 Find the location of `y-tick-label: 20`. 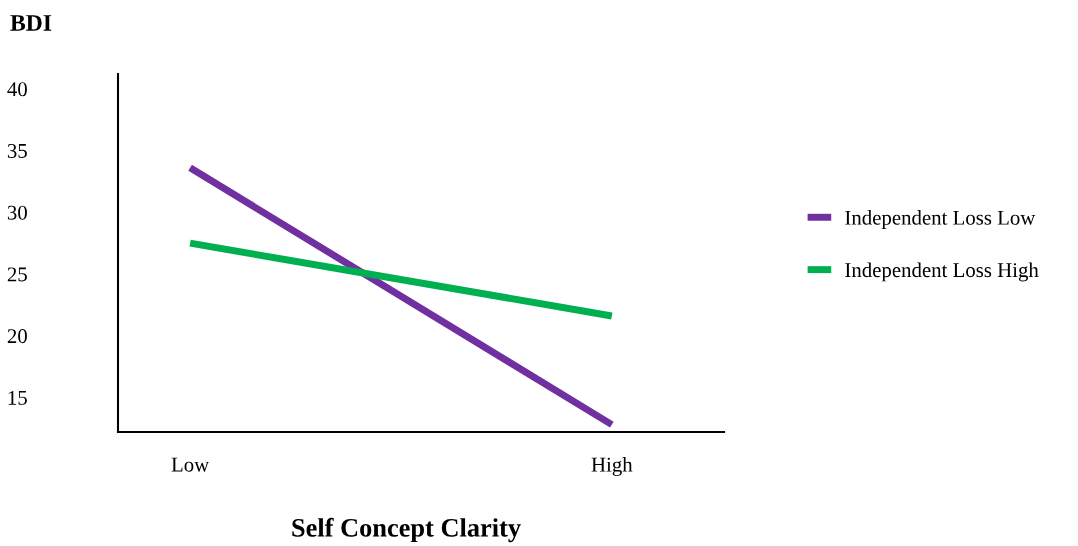

y-tick-label: 20 is located at coordinates (17, 336).